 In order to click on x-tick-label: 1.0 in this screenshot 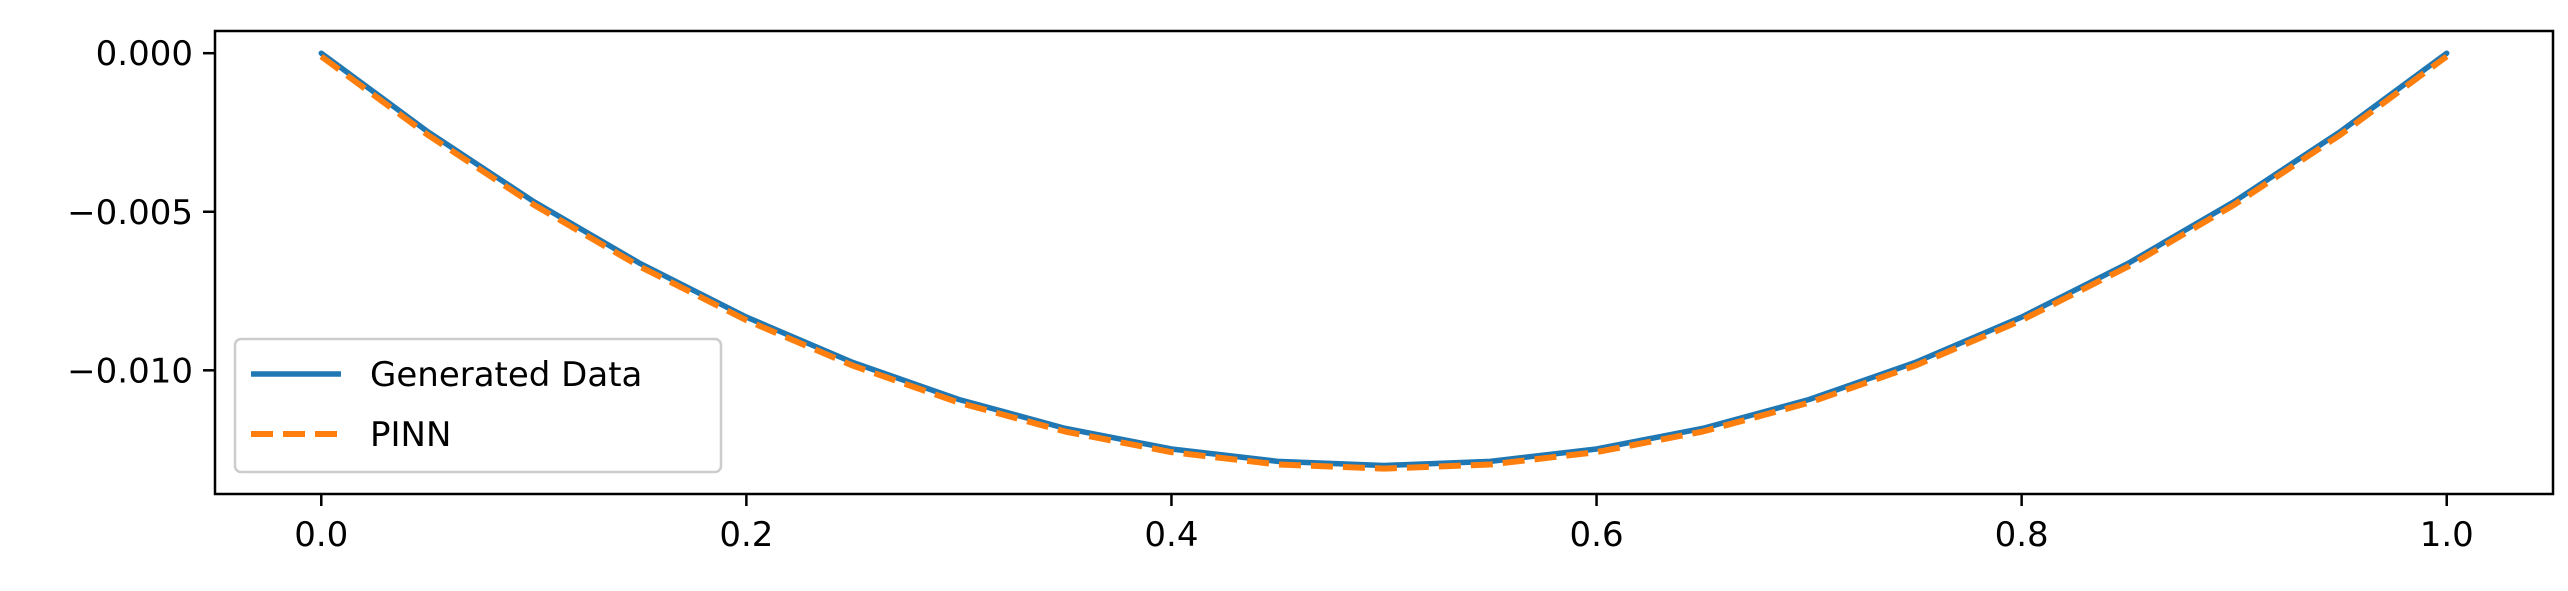, I will do `click(2447, 535)`.